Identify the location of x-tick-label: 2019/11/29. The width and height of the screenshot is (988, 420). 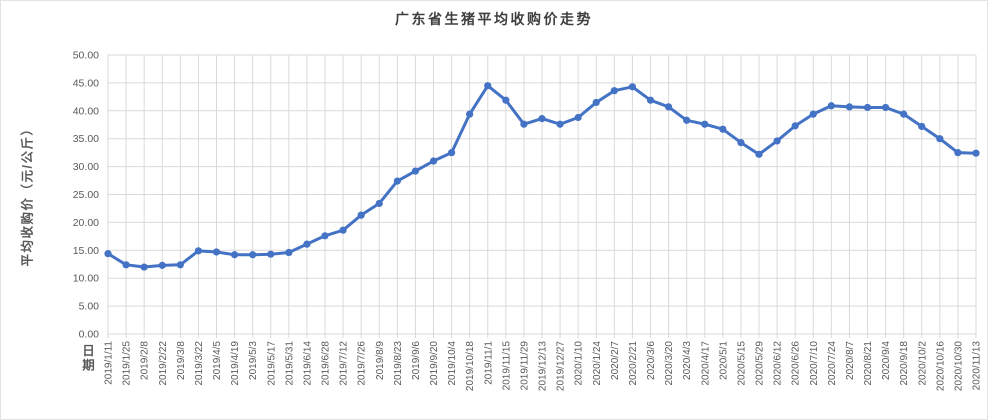
(524, 366).